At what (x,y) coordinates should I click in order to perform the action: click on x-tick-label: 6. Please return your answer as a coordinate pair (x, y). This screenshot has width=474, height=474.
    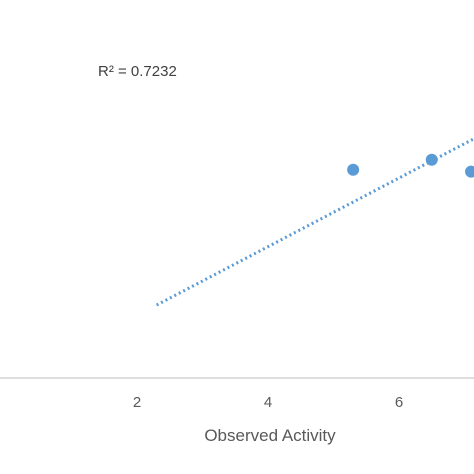
    Looking at the image, I should click on (399, 402).